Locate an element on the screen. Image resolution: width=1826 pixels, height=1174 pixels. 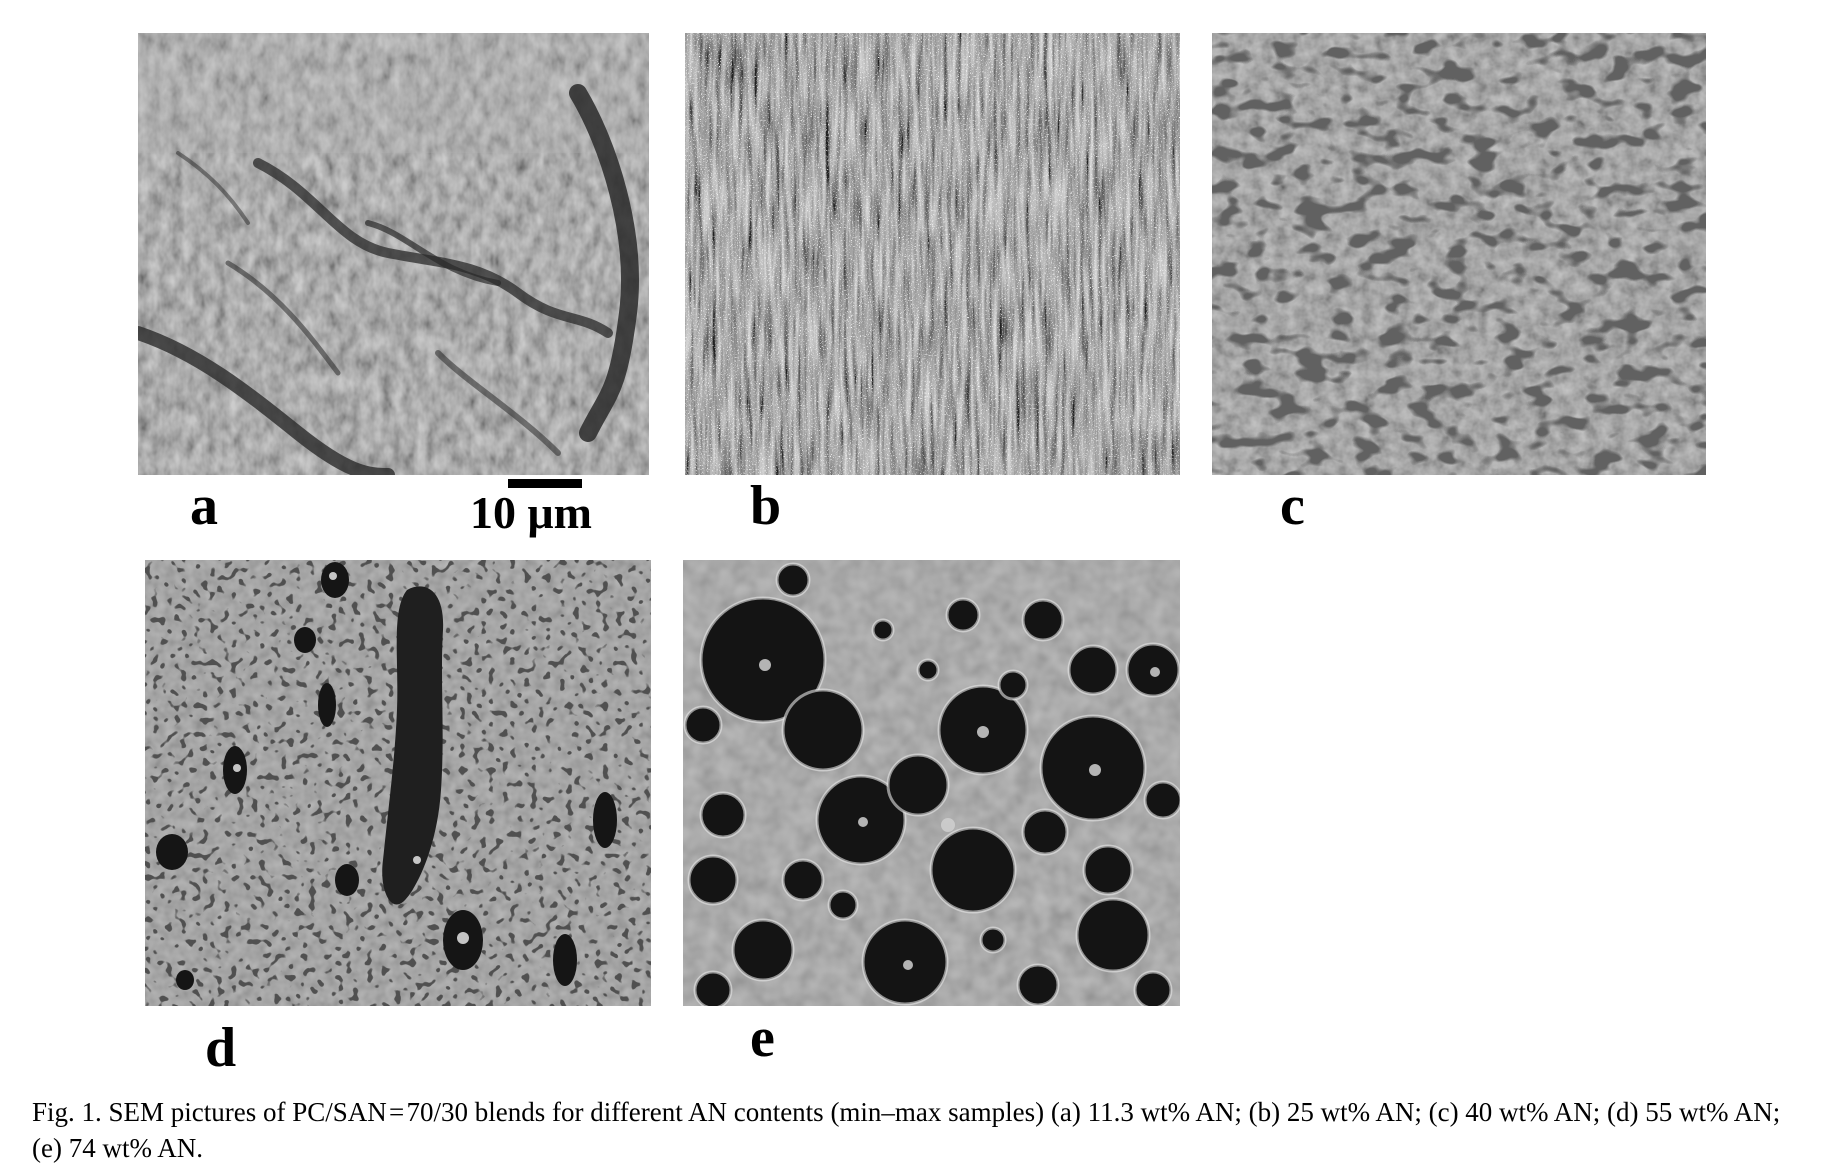
panel-label-b: b is located at coordinates (766, 506).